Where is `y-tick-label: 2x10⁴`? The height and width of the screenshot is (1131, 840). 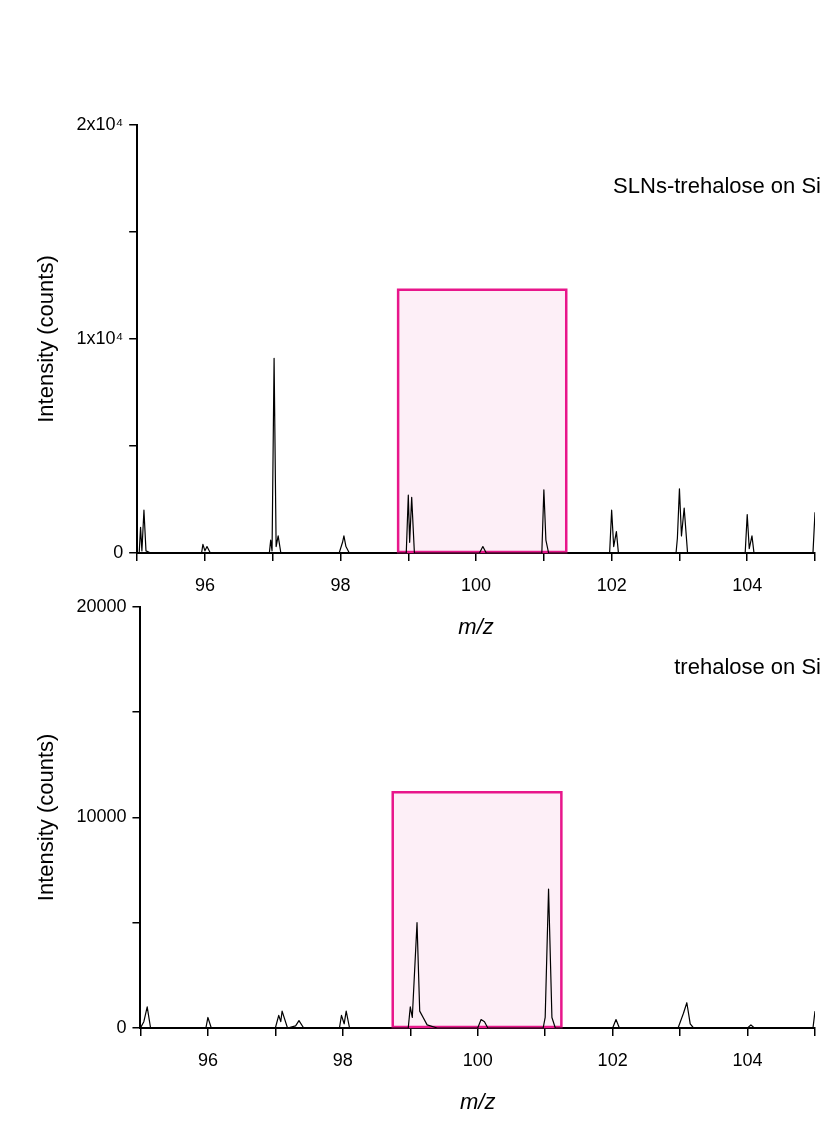
y-tick-label: 2x10⁴ is located at coordinates (100, 123).